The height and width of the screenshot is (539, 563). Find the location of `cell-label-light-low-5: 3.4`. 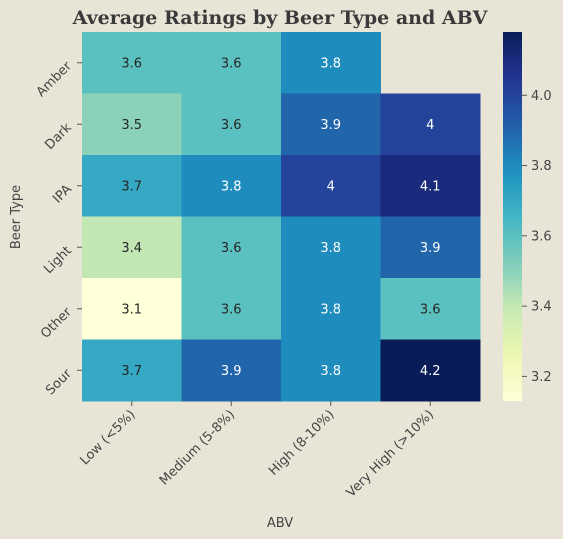

cell-label-light-low-5: 3.4 is located at coordinates (131, 248).